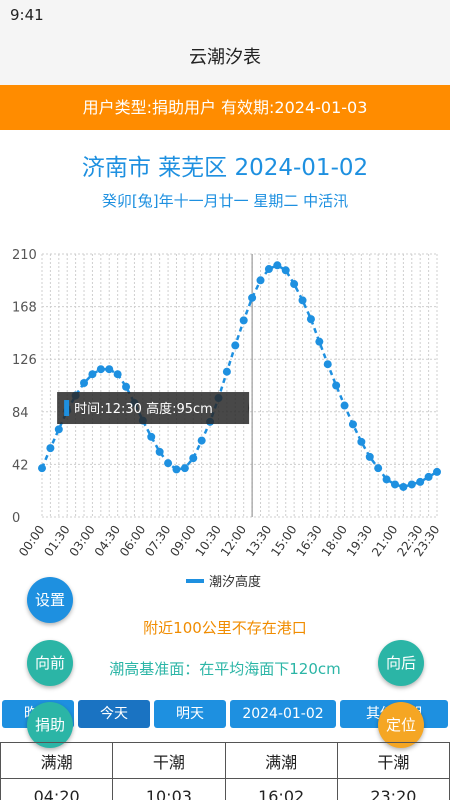  Describe the element at coordinates (281, 760) in the screenshot. I see `tide-type-3: 满潮` at that location.